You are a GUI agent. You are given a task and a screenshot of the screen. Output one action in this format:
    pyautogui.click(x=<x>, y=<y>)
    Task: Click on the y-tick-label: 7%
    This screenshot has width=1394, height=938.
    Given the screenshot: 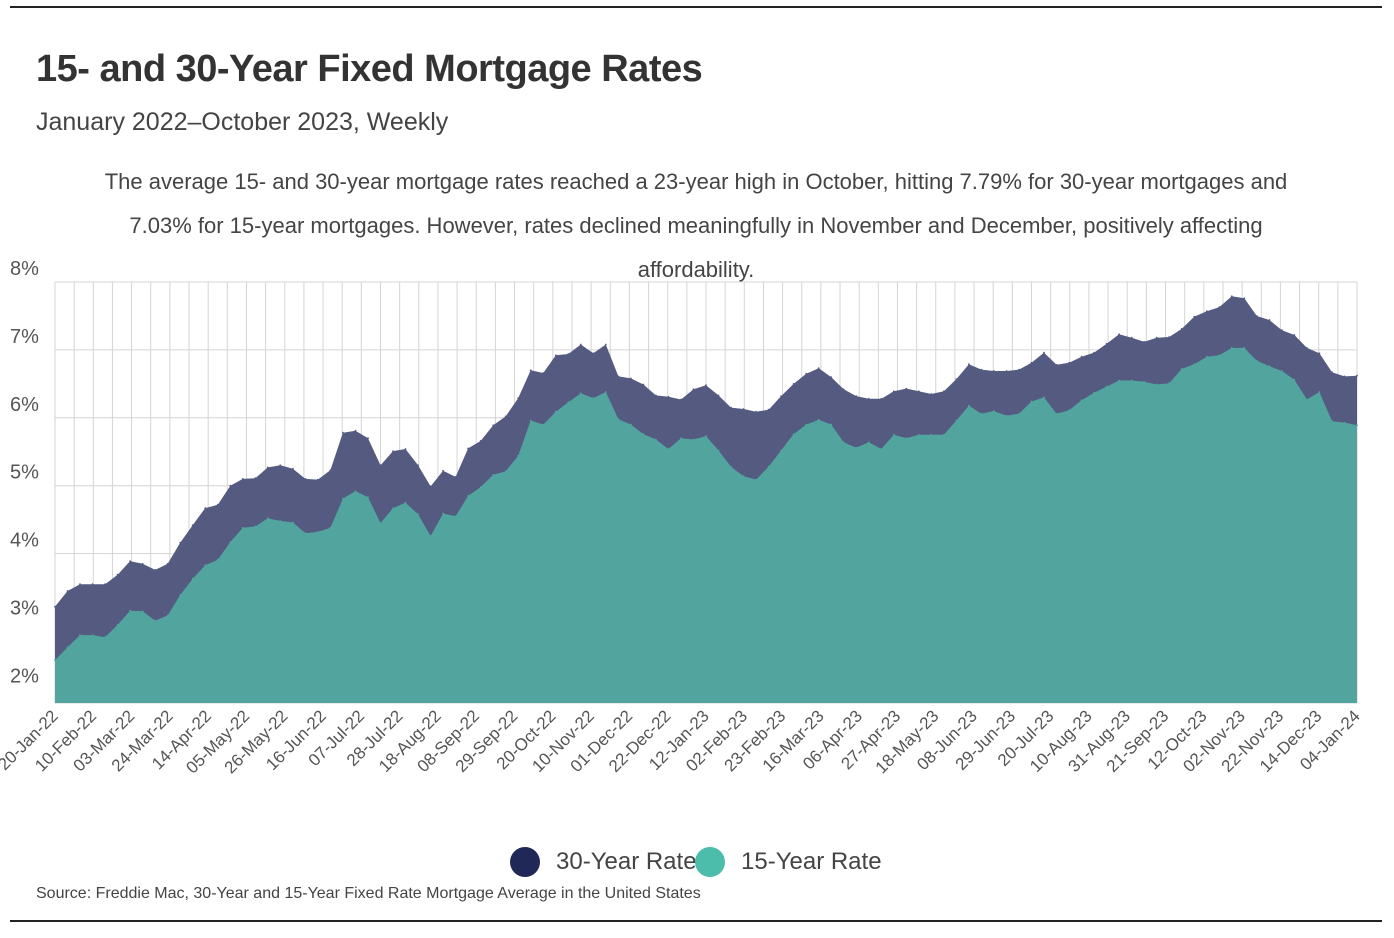 What is the action you would take?
    pyautogui.click(x=24, y=337)
    